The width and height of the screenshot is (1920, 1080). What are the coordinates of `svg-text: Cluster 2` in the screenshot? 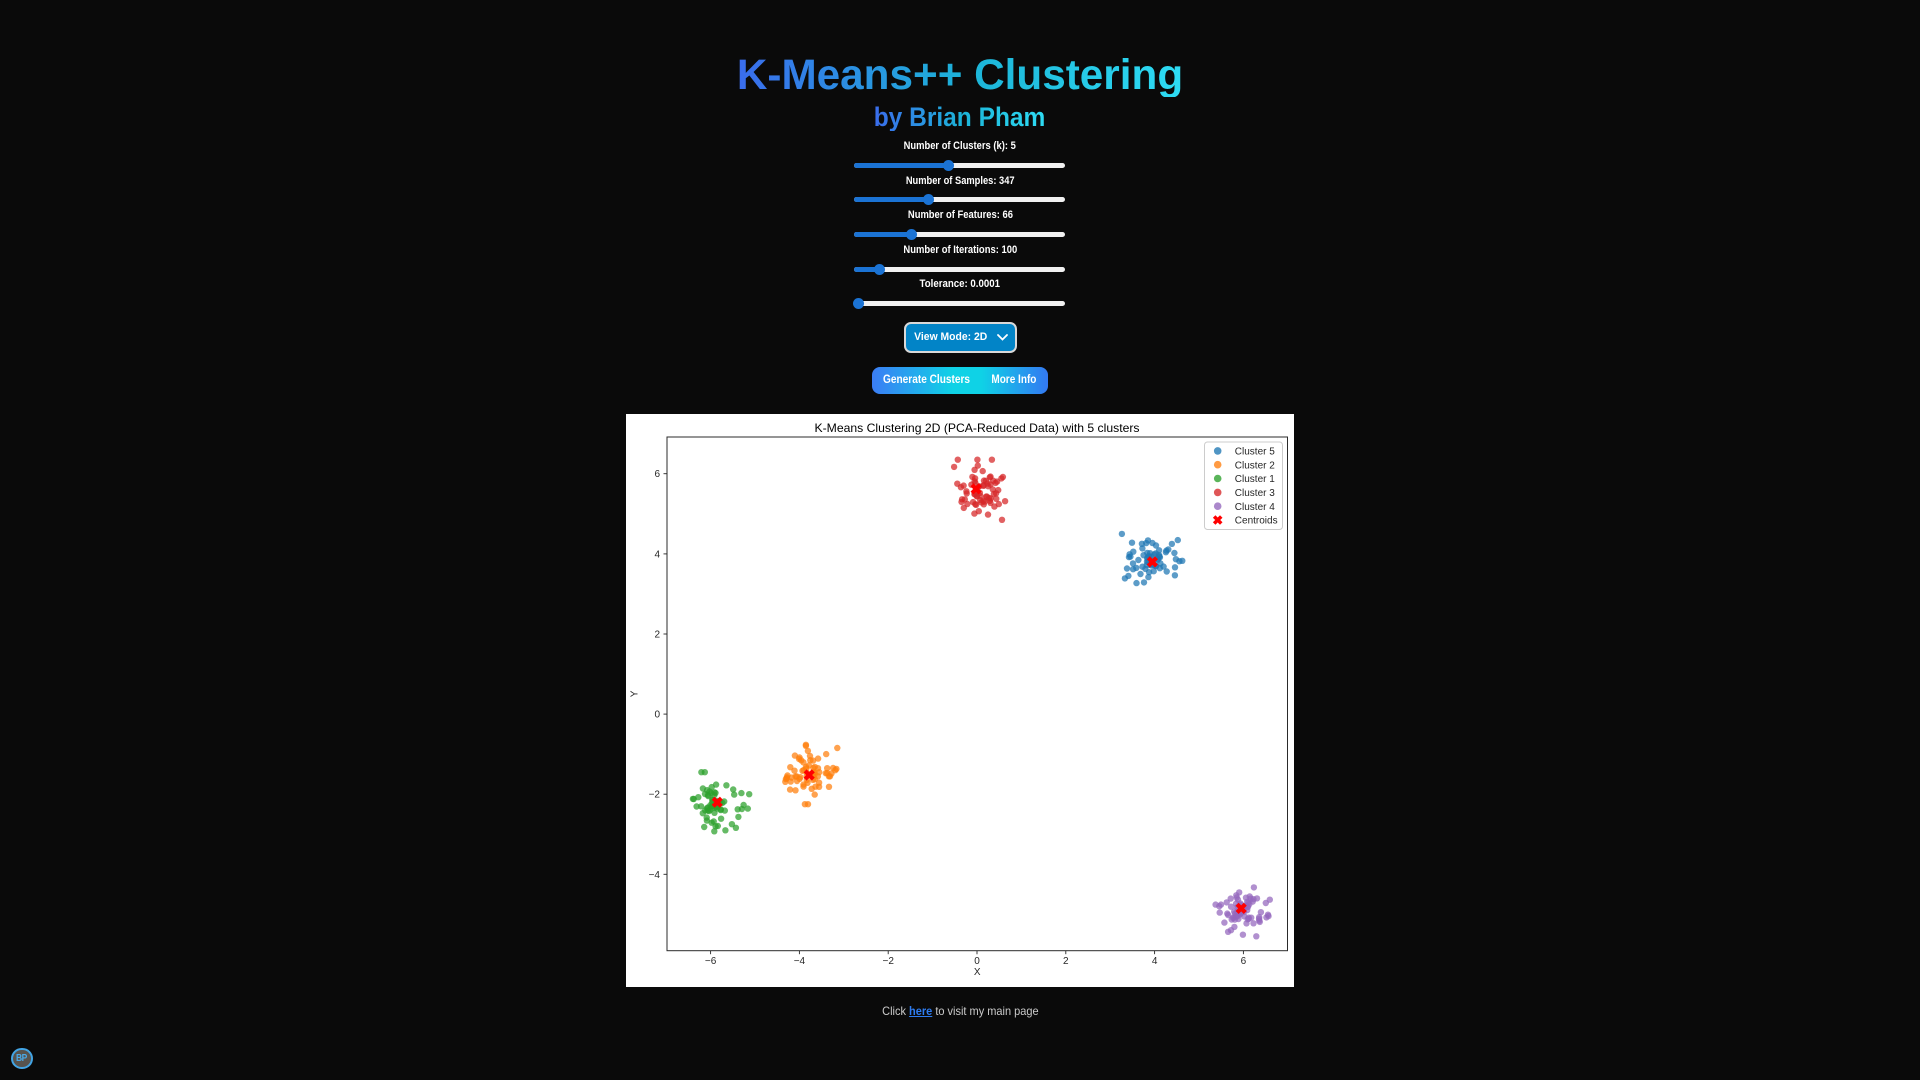 It's located at (1255, 465).